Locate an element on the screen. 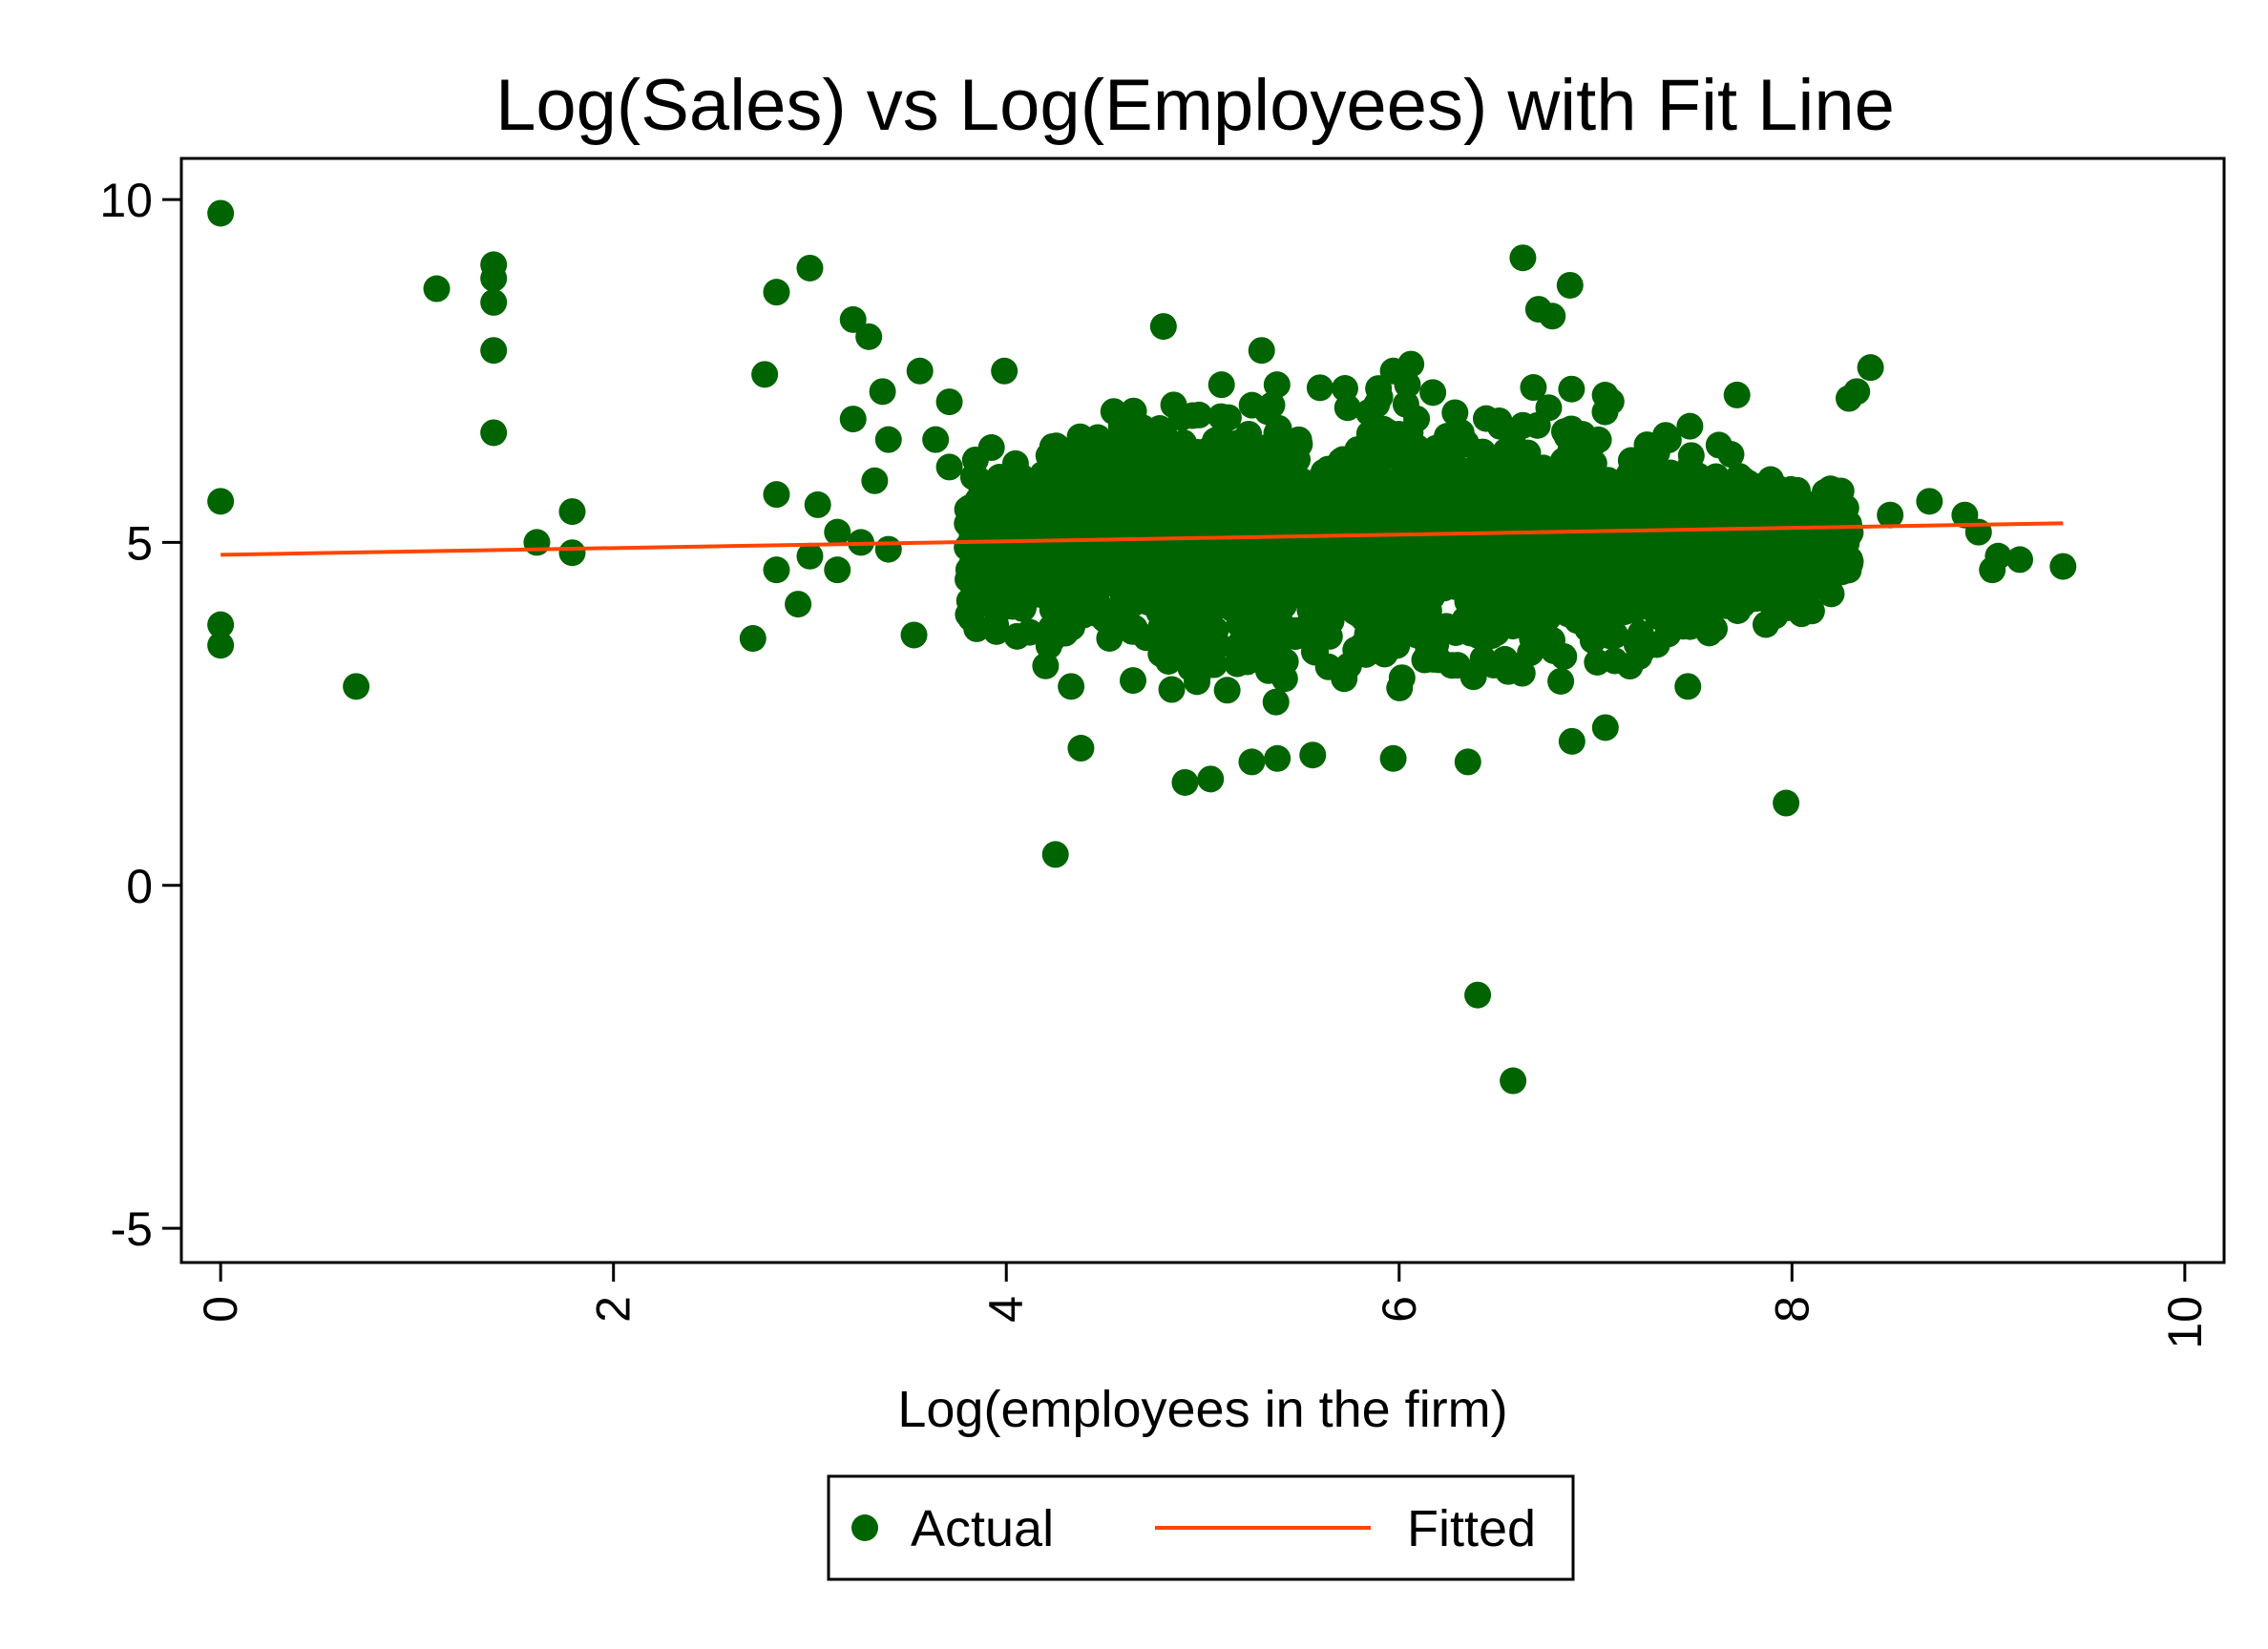  legend-fitted-label: Fitted is located at coordinates (1472, 1529).